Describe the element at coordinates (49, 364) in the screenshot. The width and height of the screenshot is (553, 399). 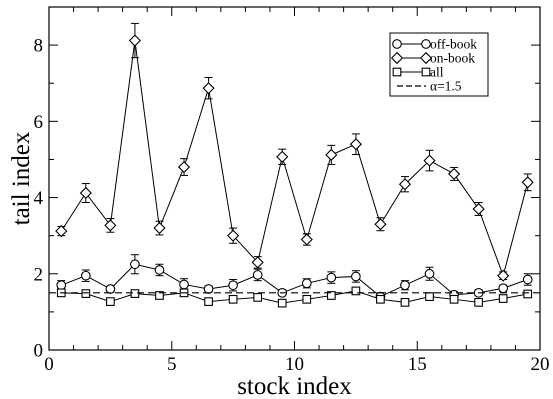
I see `x-tick-label: 0` at that location.